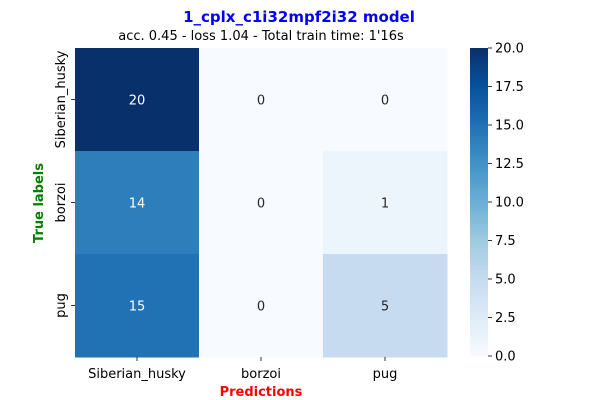  I want to click on colorbar-ticks: 0.0 2.5 5.0 7.5 10.0 12.5 15.0 17.5 20.0, so click(506, 203).